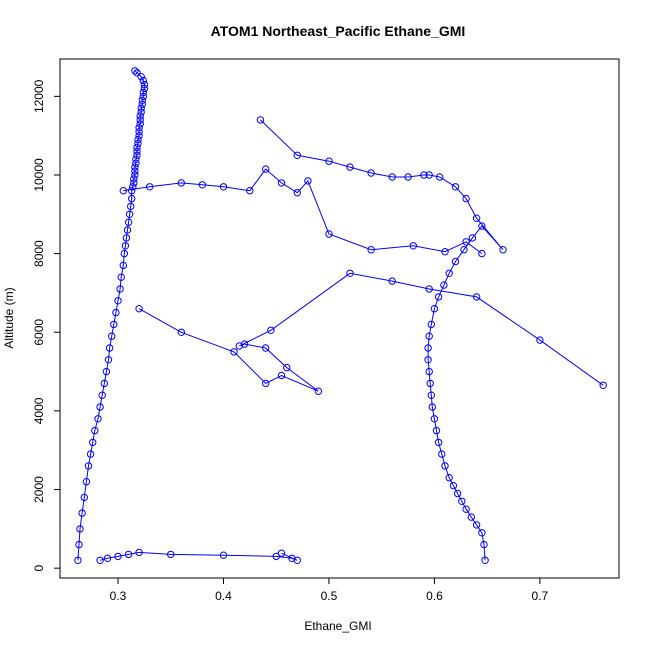  I want to click on y-tick-label: 6000, so click(39, 332).